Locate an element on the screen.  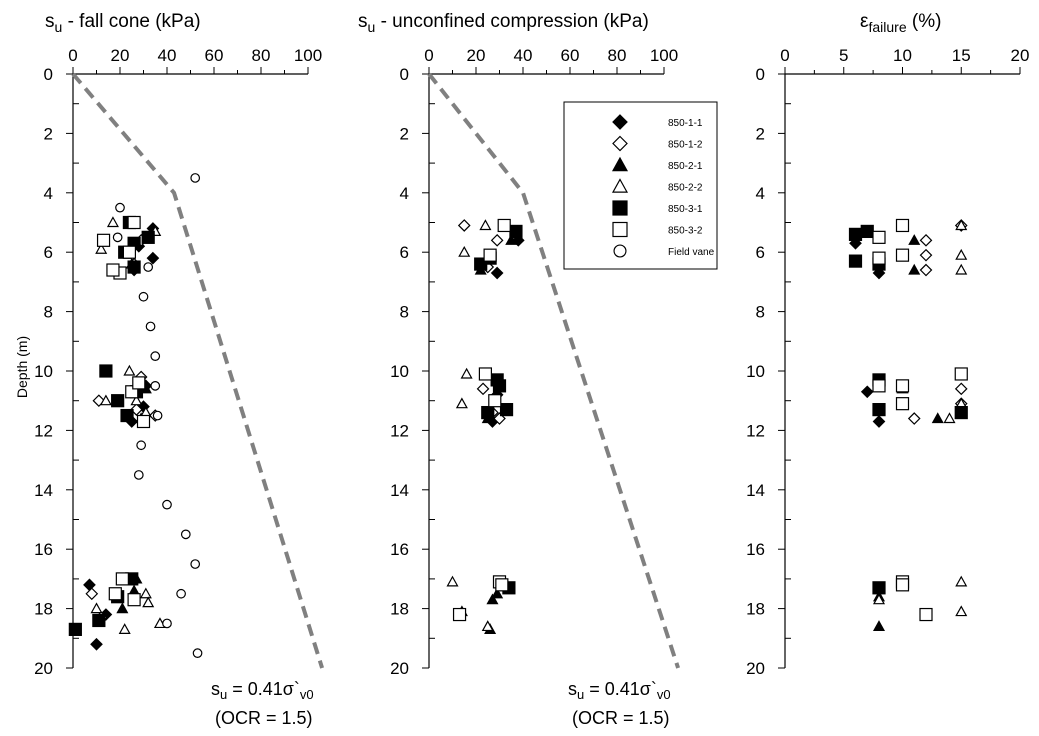
y-tick-label: 14 is located at coordinates (43, 490).